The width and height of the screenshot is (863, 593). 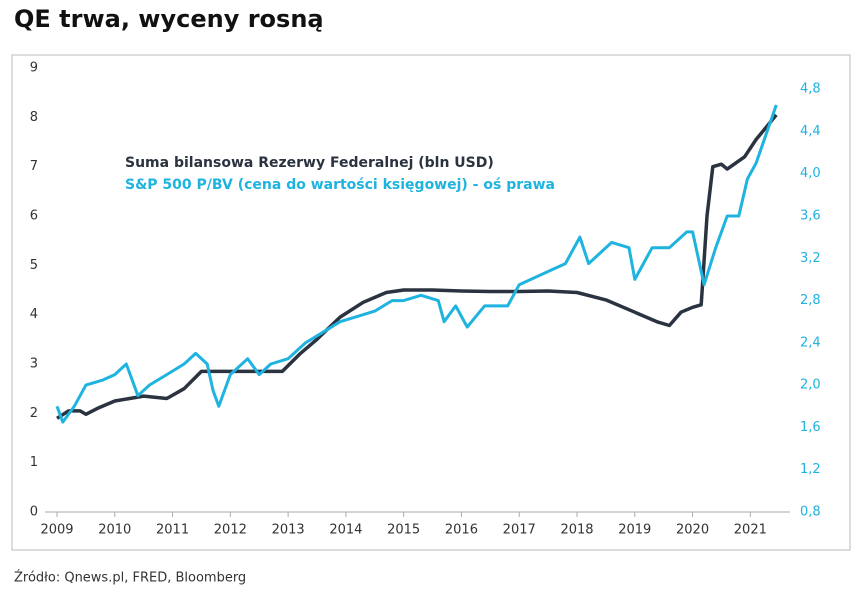 I want to click on chart-title: QE trwa, wyceny rosną, so click(x=169, y=19).